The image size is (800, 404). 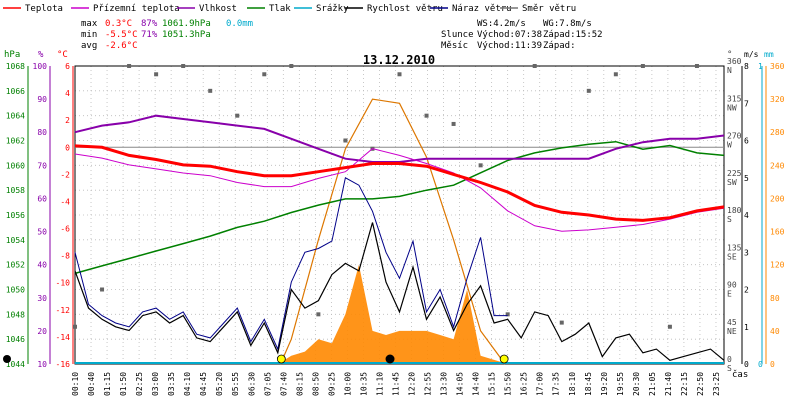 What do you see at coordinates (732, 331) in the screenshot?
I see `direction-tick-compass: NE` at bounding box center [732, 331].